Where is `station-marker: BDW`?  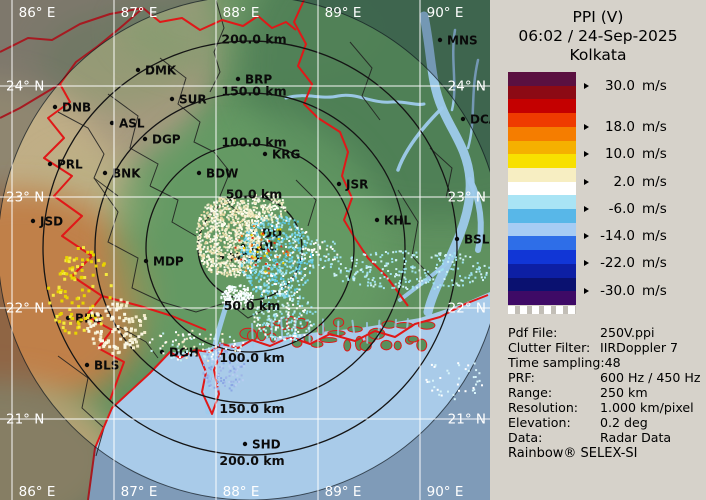 station-marker: BDW is located at coordinates (217, 174).